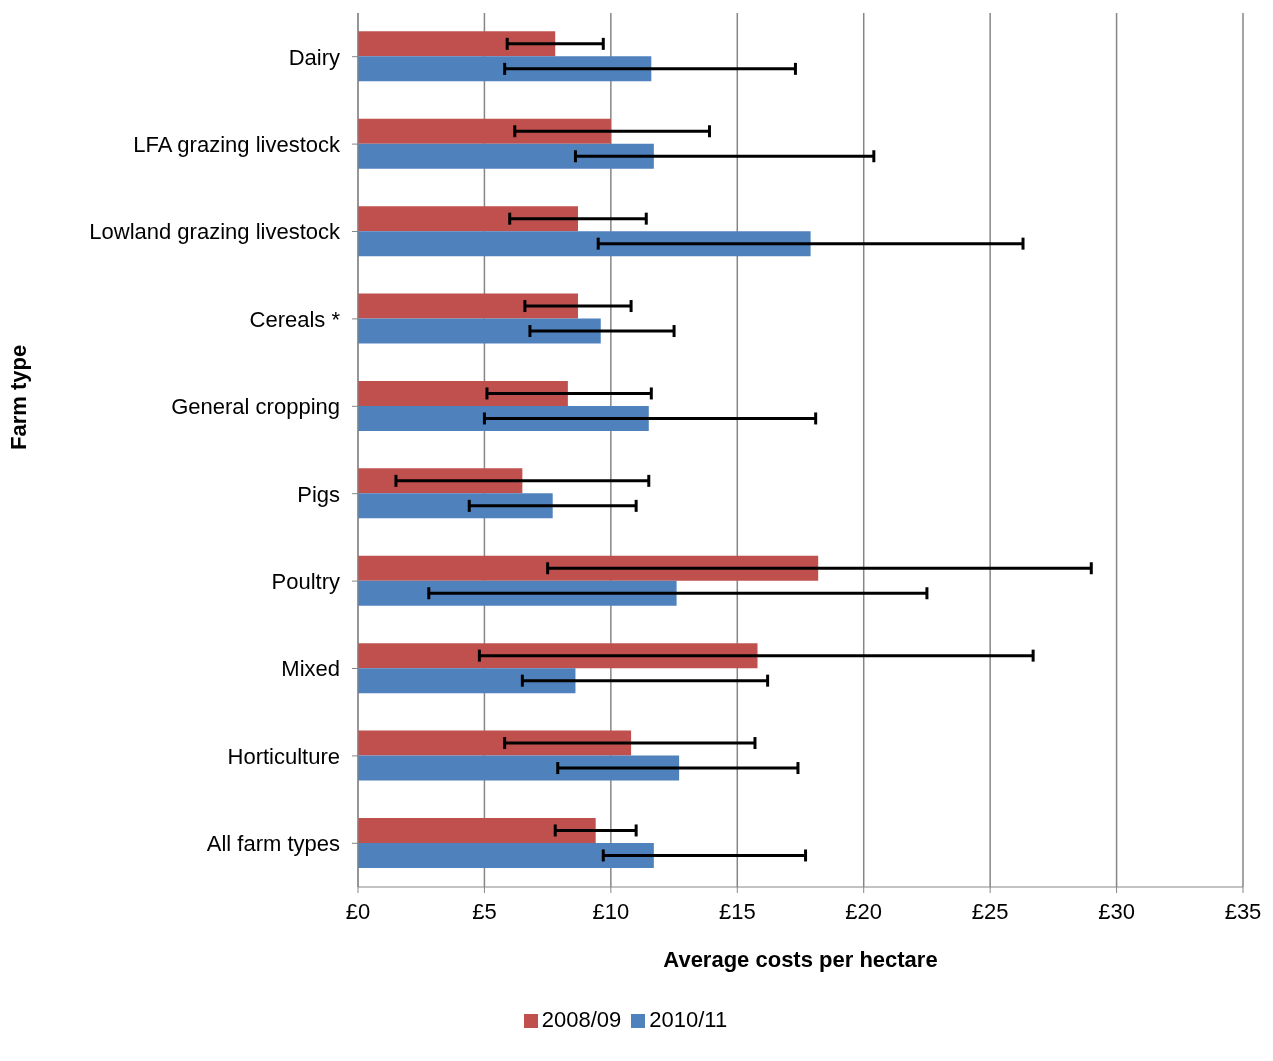 The image size is (1273, 1061). I want to click on y-tick-label: Dairy, so click(314, 57).